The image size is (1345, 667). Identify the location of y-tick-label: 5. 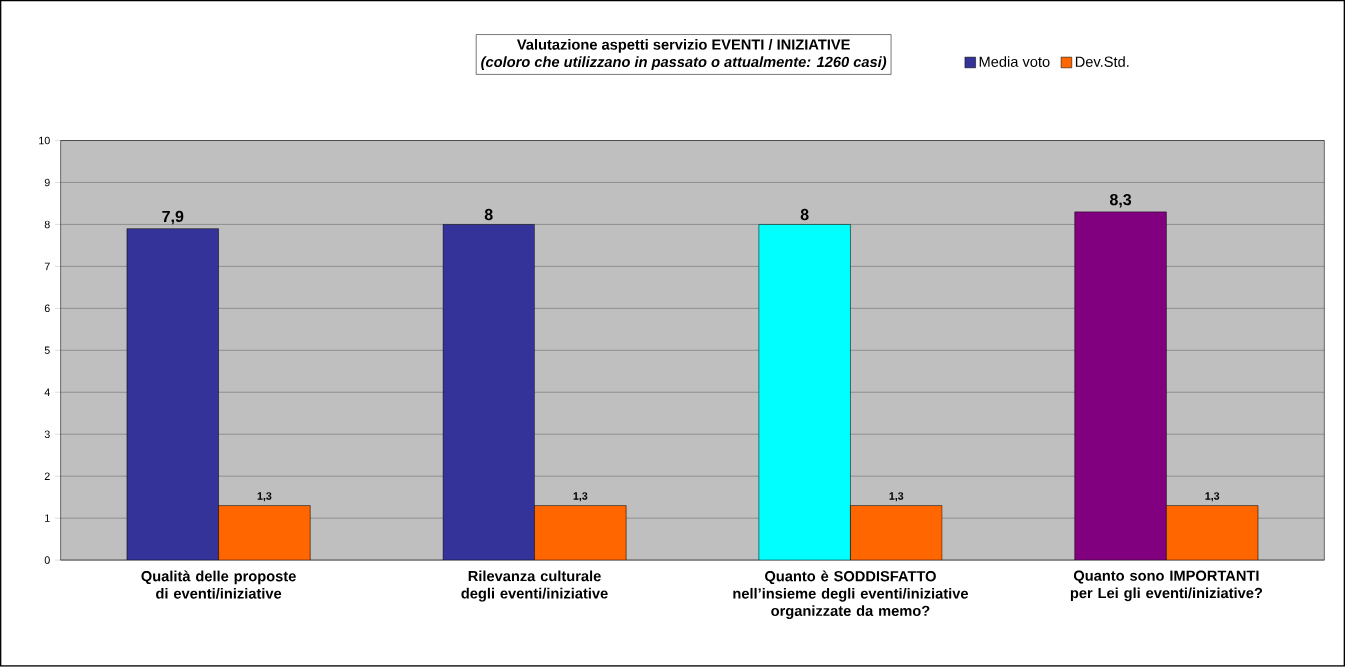
(47, 350).